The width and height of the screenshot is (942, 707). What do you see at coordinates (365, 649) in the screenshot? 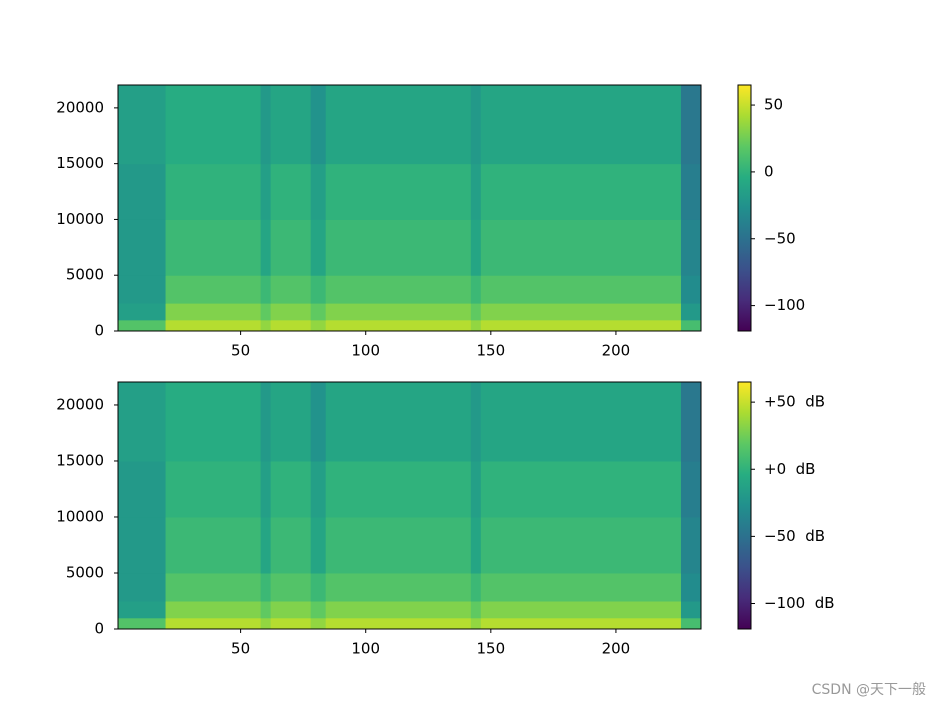
I see `x-tick-label: 100` at bounding box center [365, 649].